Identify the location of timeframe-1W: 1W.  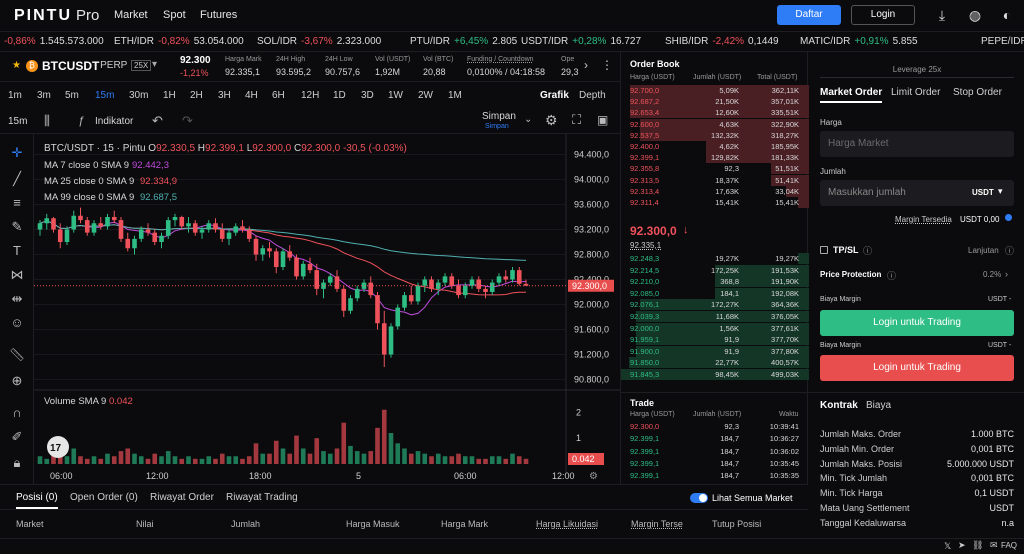
(395, 95).